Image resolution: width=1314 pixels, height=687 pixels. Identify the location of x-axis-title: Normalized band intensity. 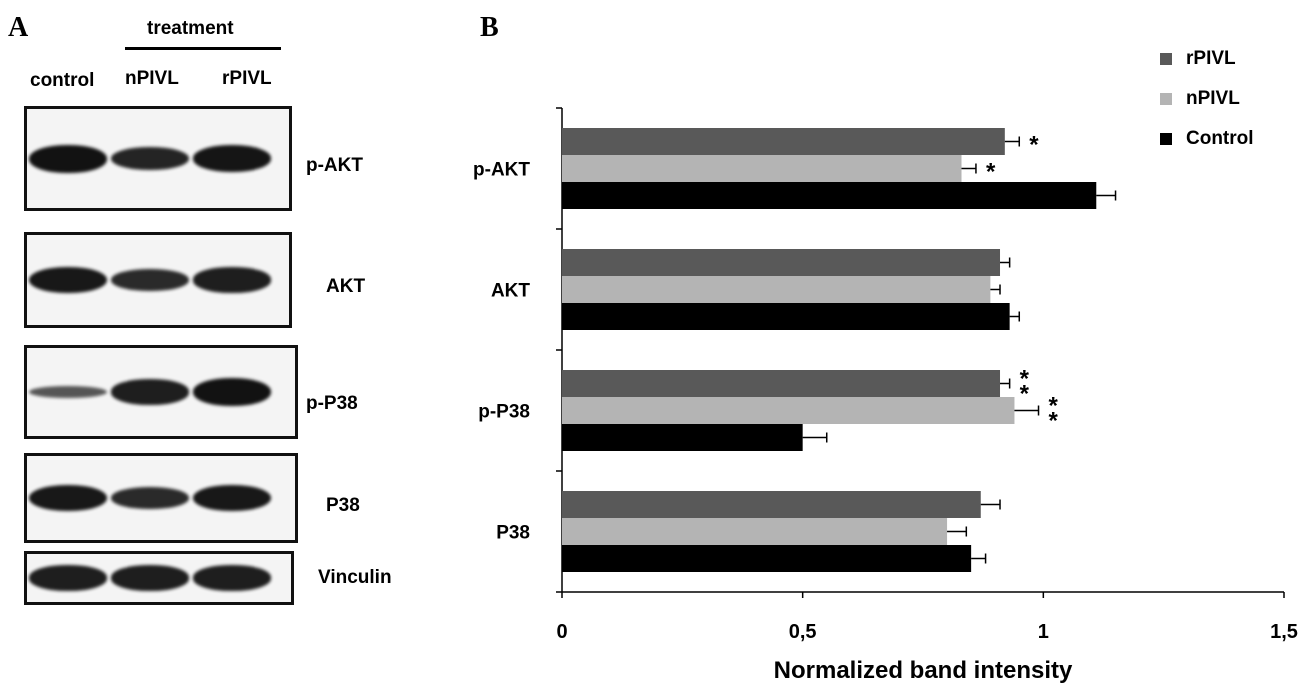
(923, 670).